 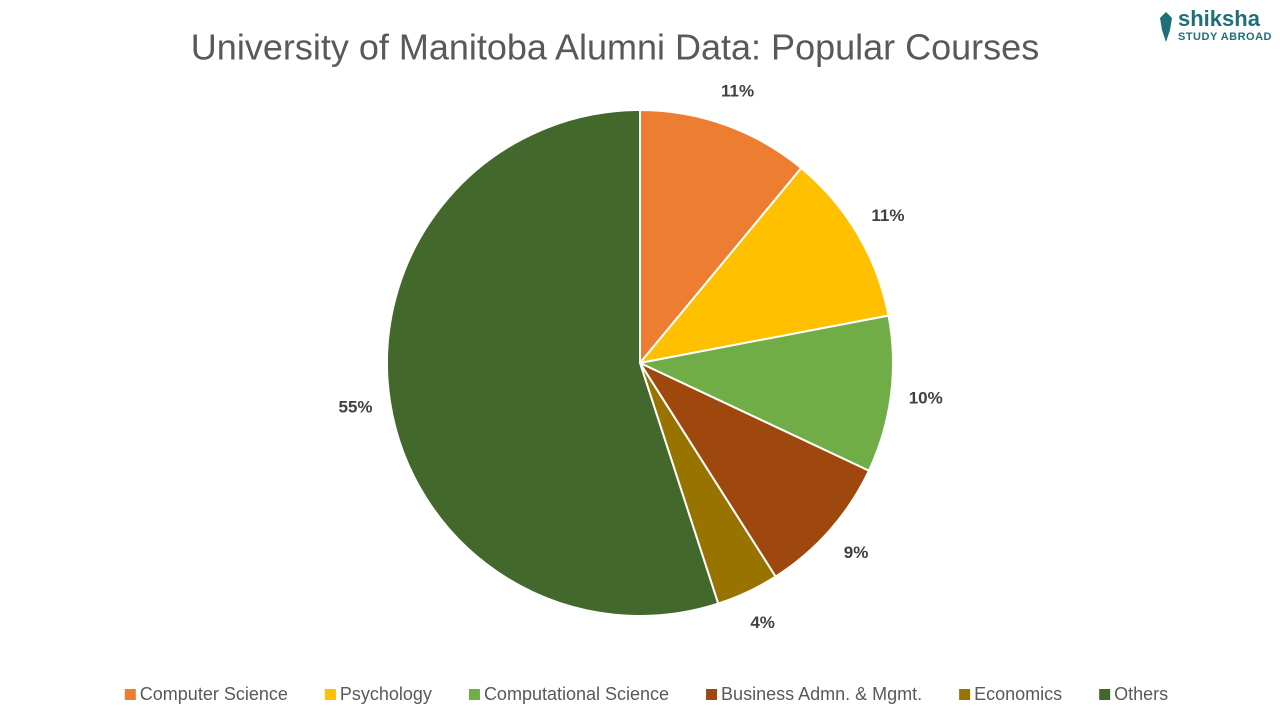 What do you see at coordinates (576, 694) in the screenshot?
I see `legend-label: Computational Science` at bounding box center [576, 694].